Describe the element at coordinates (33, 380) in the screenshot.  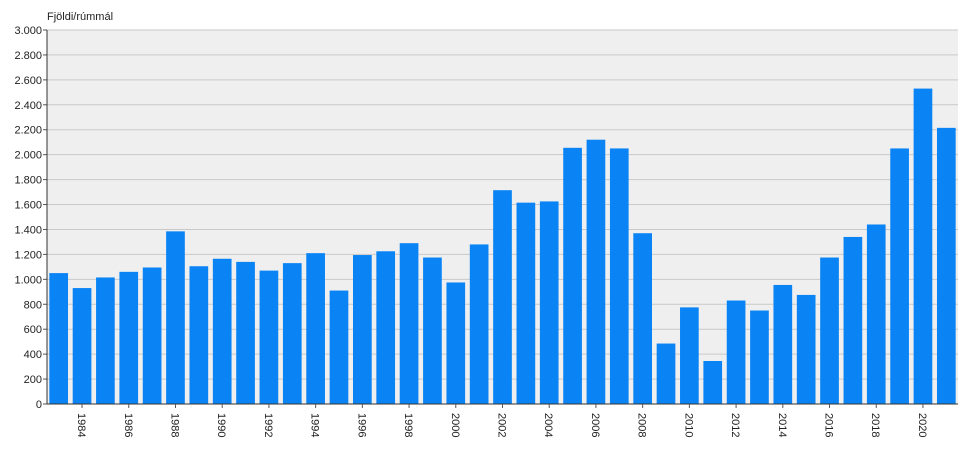
I see `y-tick-label: 200` at that location.